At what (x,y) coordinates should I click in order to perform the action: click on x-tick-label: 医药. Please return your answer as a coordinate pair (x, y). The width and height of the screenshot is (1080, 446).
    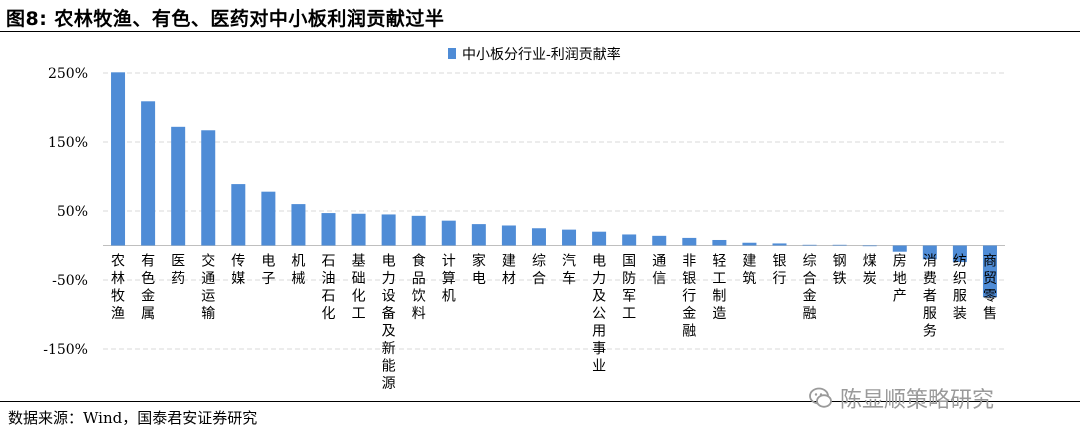
    Looking at the image, I should click on (178, 271).